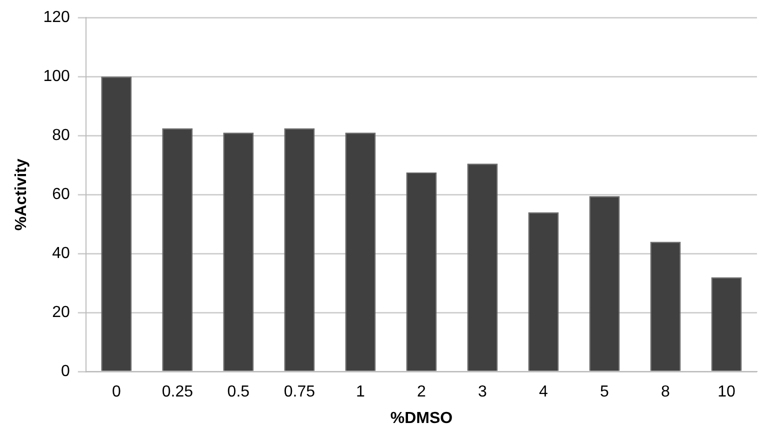 This screenshot has height=438, width=767. Describe the element at coordinates (56, 77) in the screenshot. I see `y-tick-label: 100` at that location.